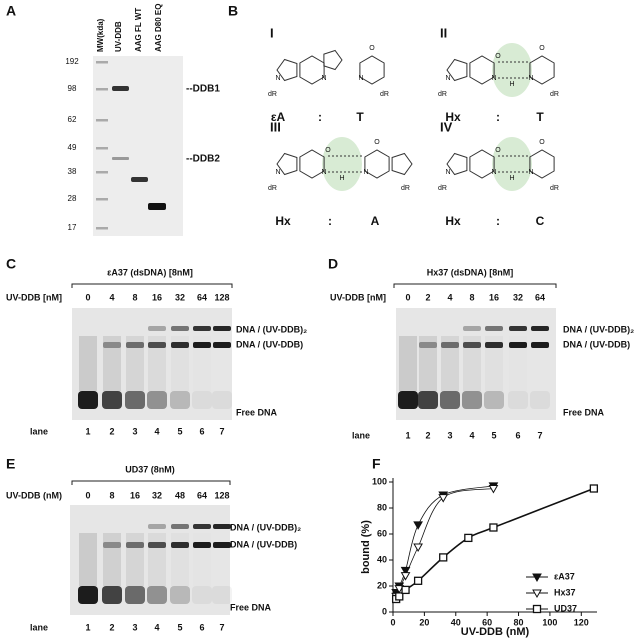  Describe the element at coordinates (221, 495) in the screenshot. I see `concentration: 128` at that location.